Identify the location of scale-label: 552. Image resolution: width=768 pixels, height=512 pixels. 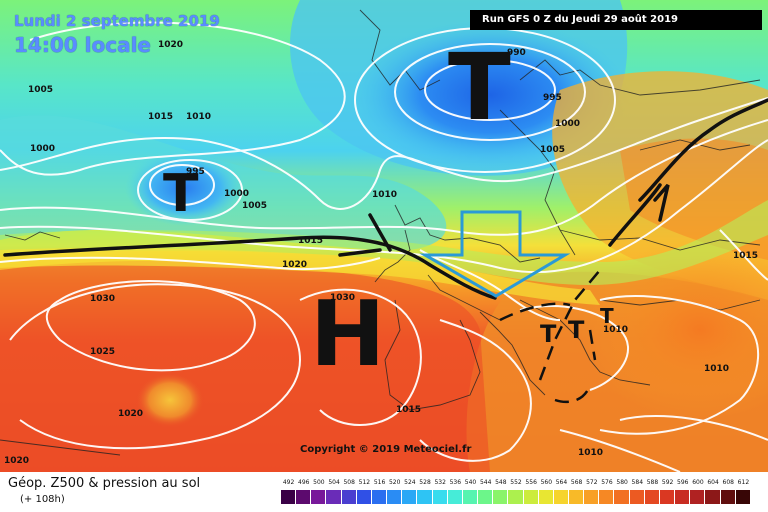
(516, 482).